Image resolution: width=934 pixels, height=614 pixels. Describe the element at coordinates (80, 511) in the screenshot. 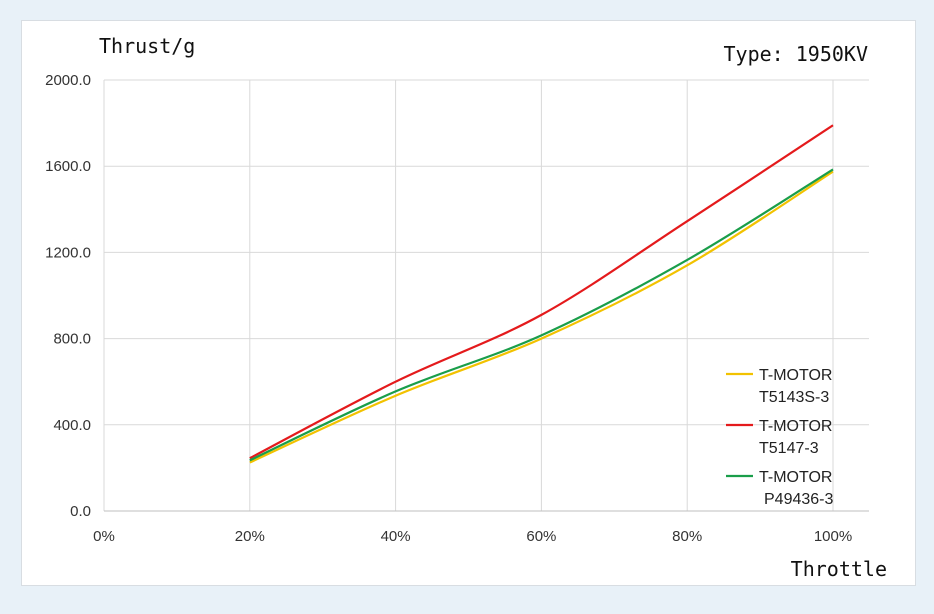

I see `y-tick-label: 0.0` at that location.